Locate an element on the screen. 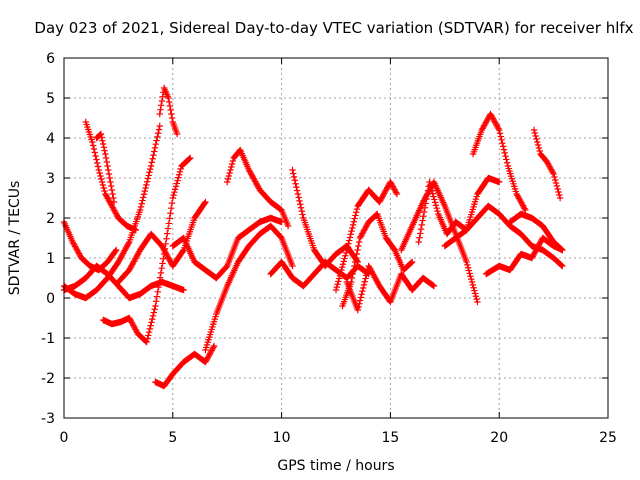 This screenshot has width=640, height=480. y-tick-label: -2 is located at coordinates (48, 379).